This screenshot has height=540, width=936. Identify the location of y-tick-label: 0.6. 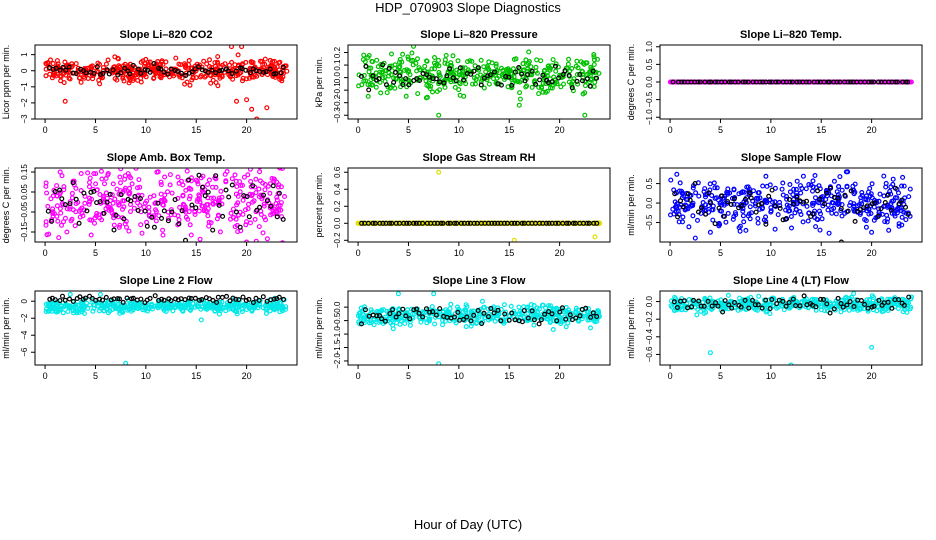
(337, 172).